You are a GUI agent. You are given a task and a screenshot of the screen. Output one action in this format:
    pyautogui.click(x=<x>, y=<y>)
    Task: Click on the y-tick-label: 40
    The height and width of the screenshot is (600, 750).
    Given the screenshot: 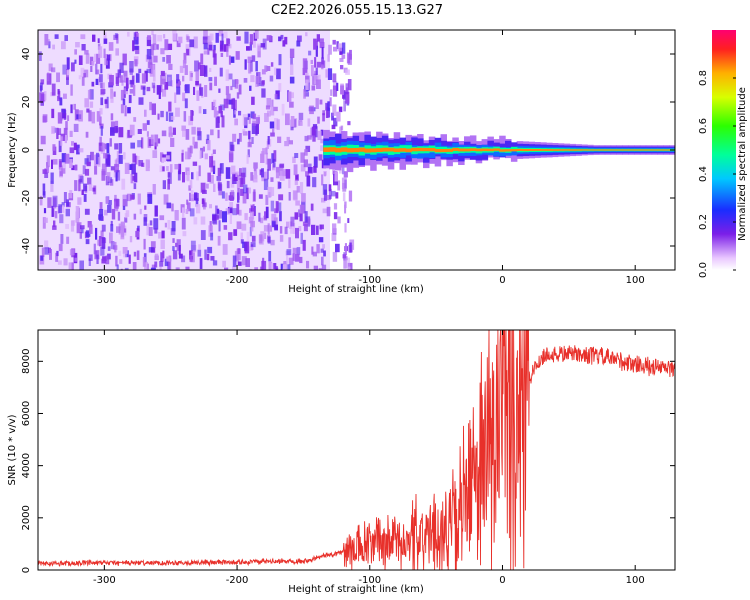 What is the action you would take?
    pyautogui.click(x=26, y=54)
    